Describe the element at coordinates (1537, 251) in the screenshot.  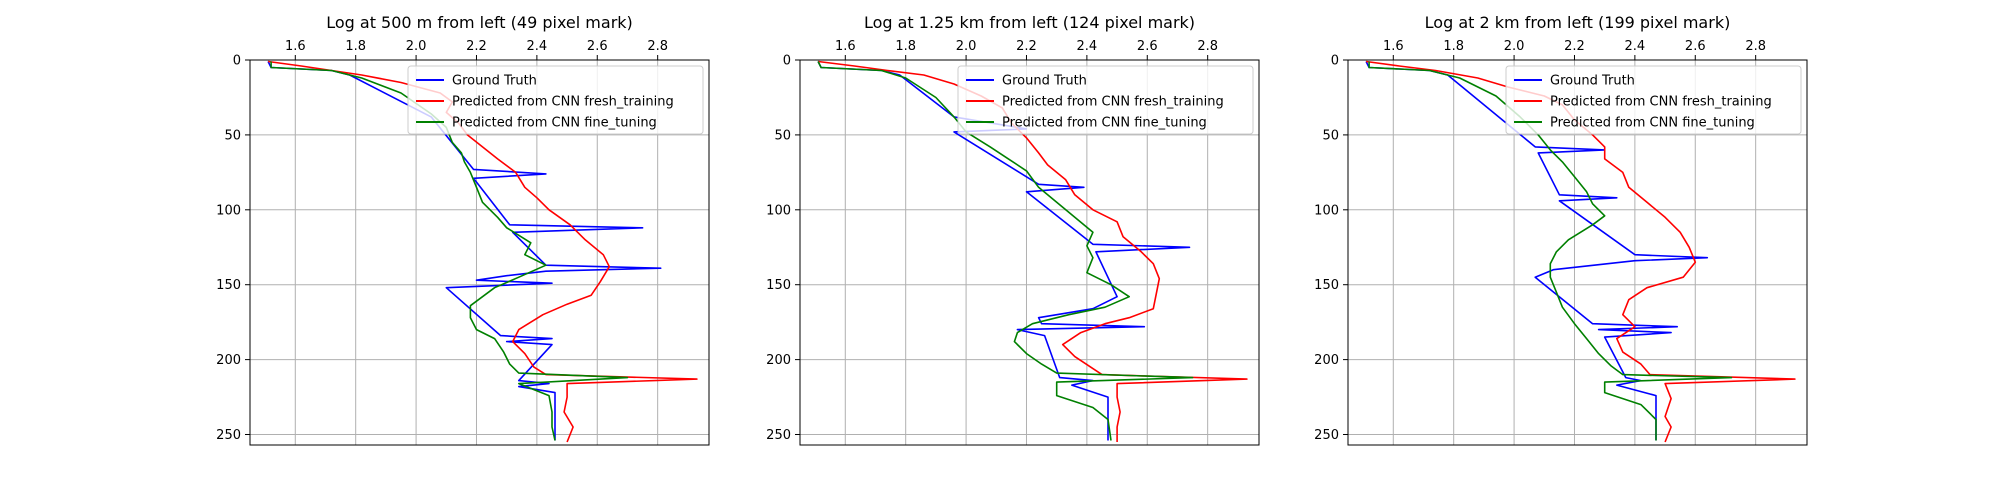
I see `series-line-ground-truth` at that location.